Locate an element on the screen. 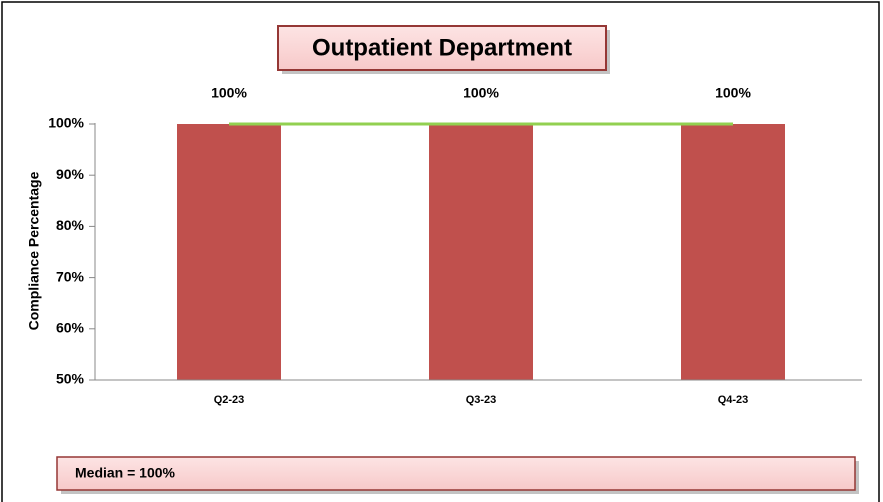  median-box is located at coordinates (456, 473).